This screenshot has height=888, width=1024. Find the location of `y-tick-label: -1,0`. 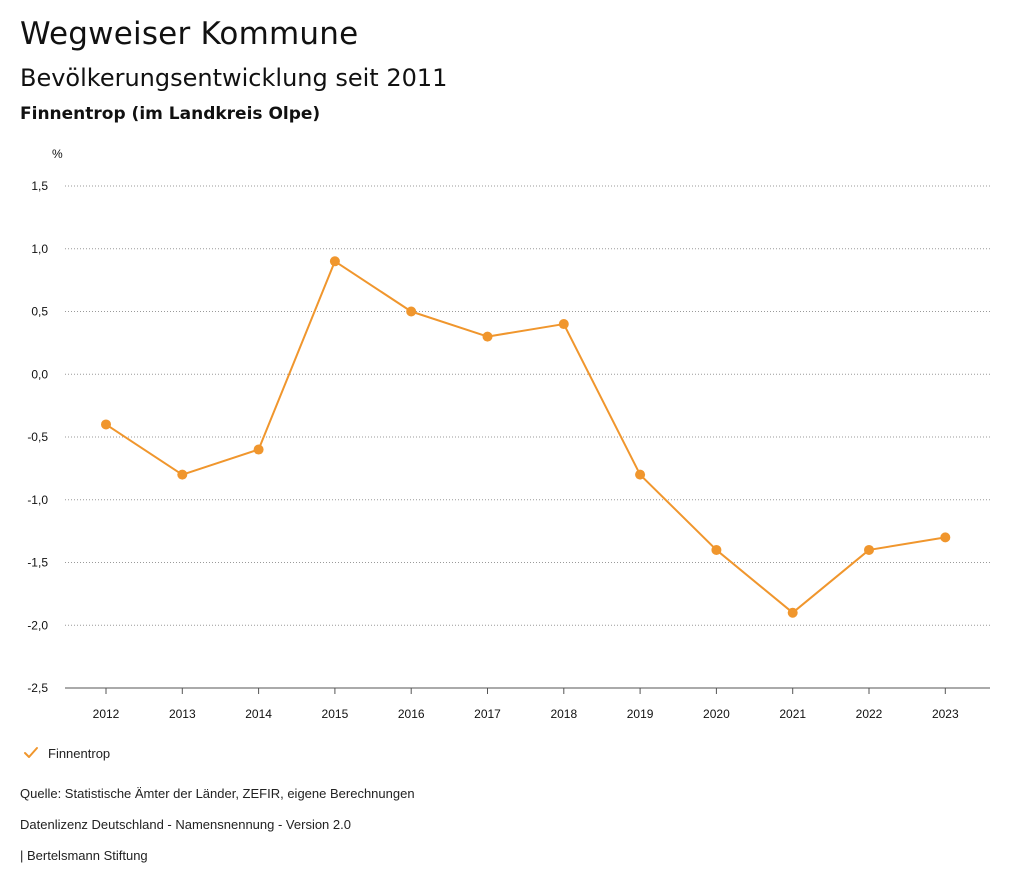

y-tick-label: -1,0 is located at coordinates (37, 500).